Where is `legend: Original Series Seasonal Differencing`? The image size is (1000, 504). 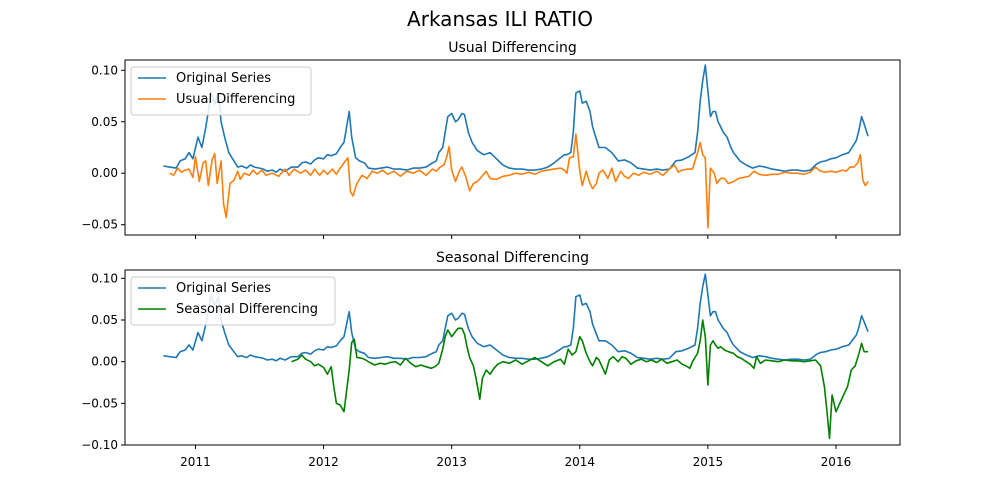 legend: Original Series Seasonal Differencing is located at coordinates (233, 301).